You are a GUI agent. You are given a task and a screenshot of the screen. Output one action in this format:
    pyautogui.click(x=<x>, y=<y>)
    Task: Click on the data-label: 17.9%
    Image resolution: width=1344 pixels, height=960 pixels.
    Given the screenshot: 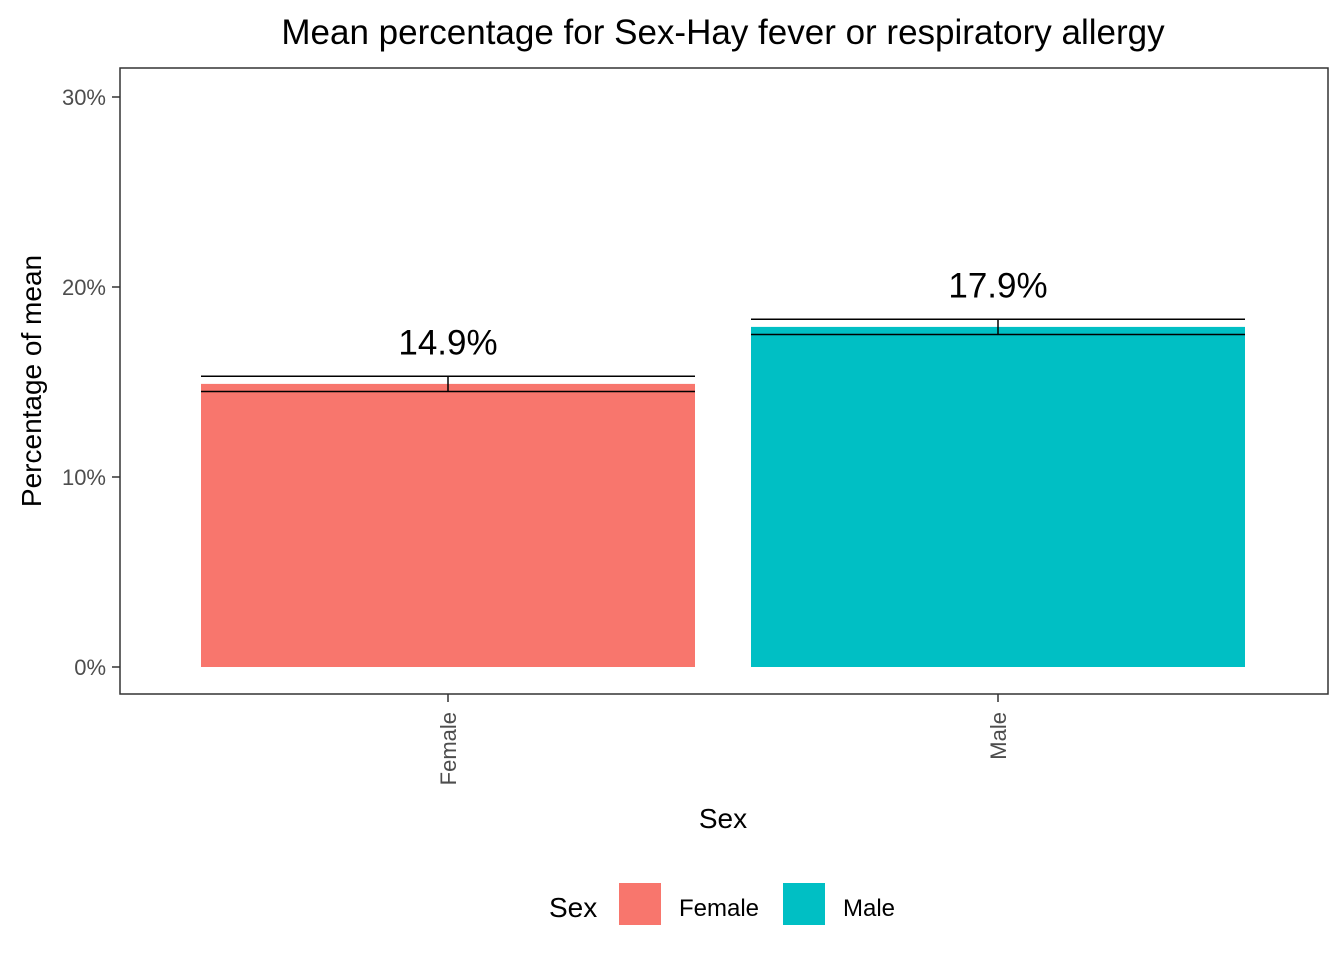 What is the action you would take?
    pyautogui.click(x=997, y=285)
    